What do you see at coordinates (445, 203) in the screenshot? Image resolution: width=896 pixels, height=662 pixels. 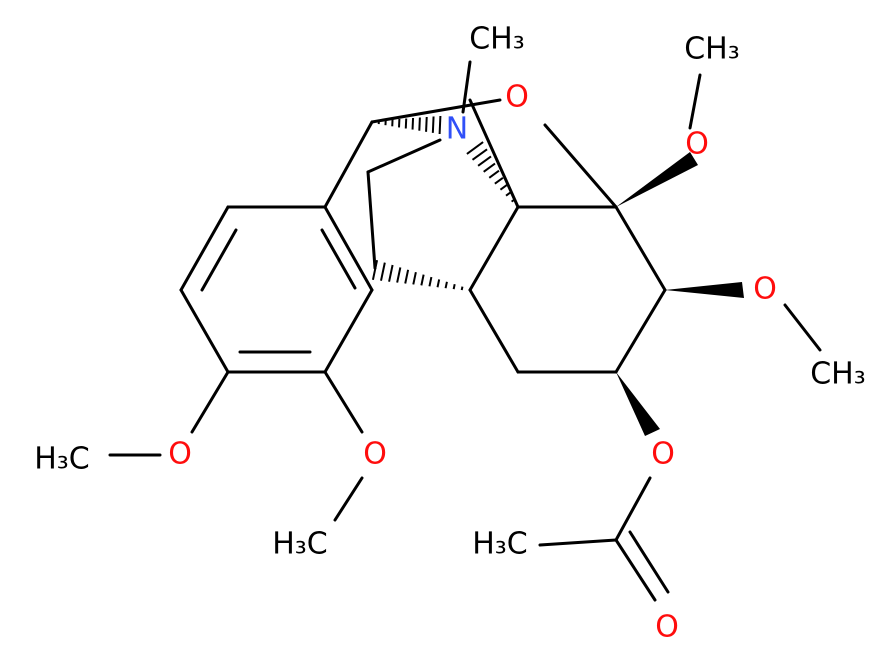 I see `hashed-bonds` at bounding box center [445, 203].